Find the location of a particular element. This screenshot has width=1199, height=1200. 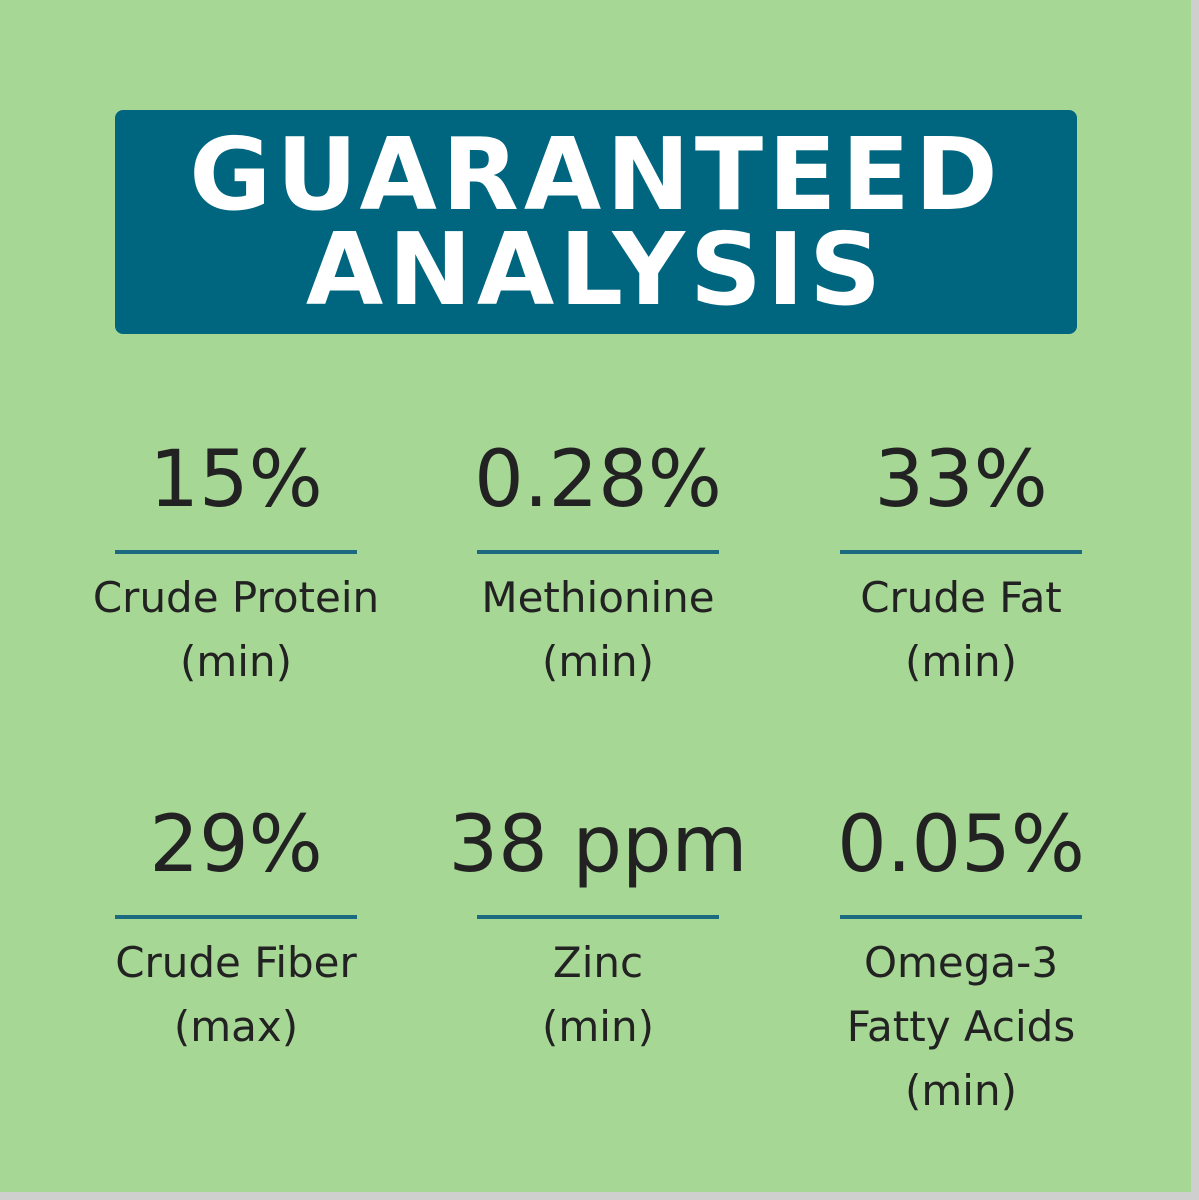

label-line: Omega-3 is located at coordinates (961, 962).